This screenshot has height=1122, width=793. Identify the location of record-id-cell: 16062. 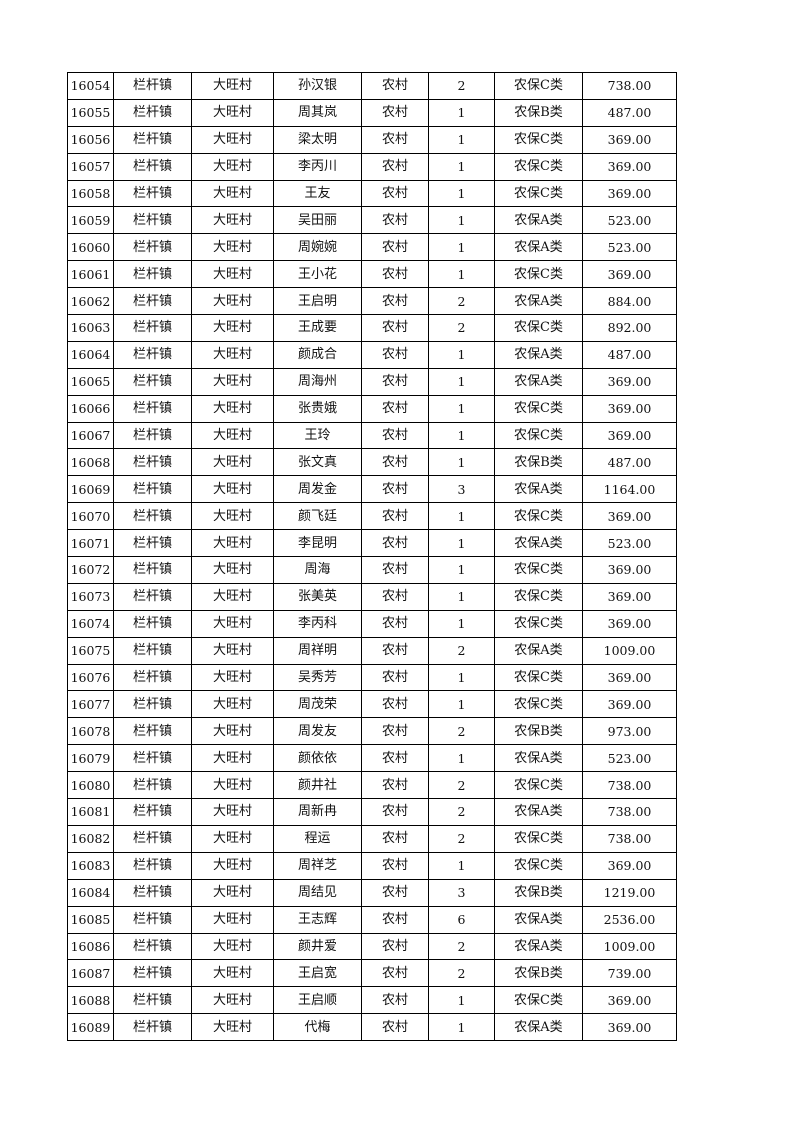
(90, 301).